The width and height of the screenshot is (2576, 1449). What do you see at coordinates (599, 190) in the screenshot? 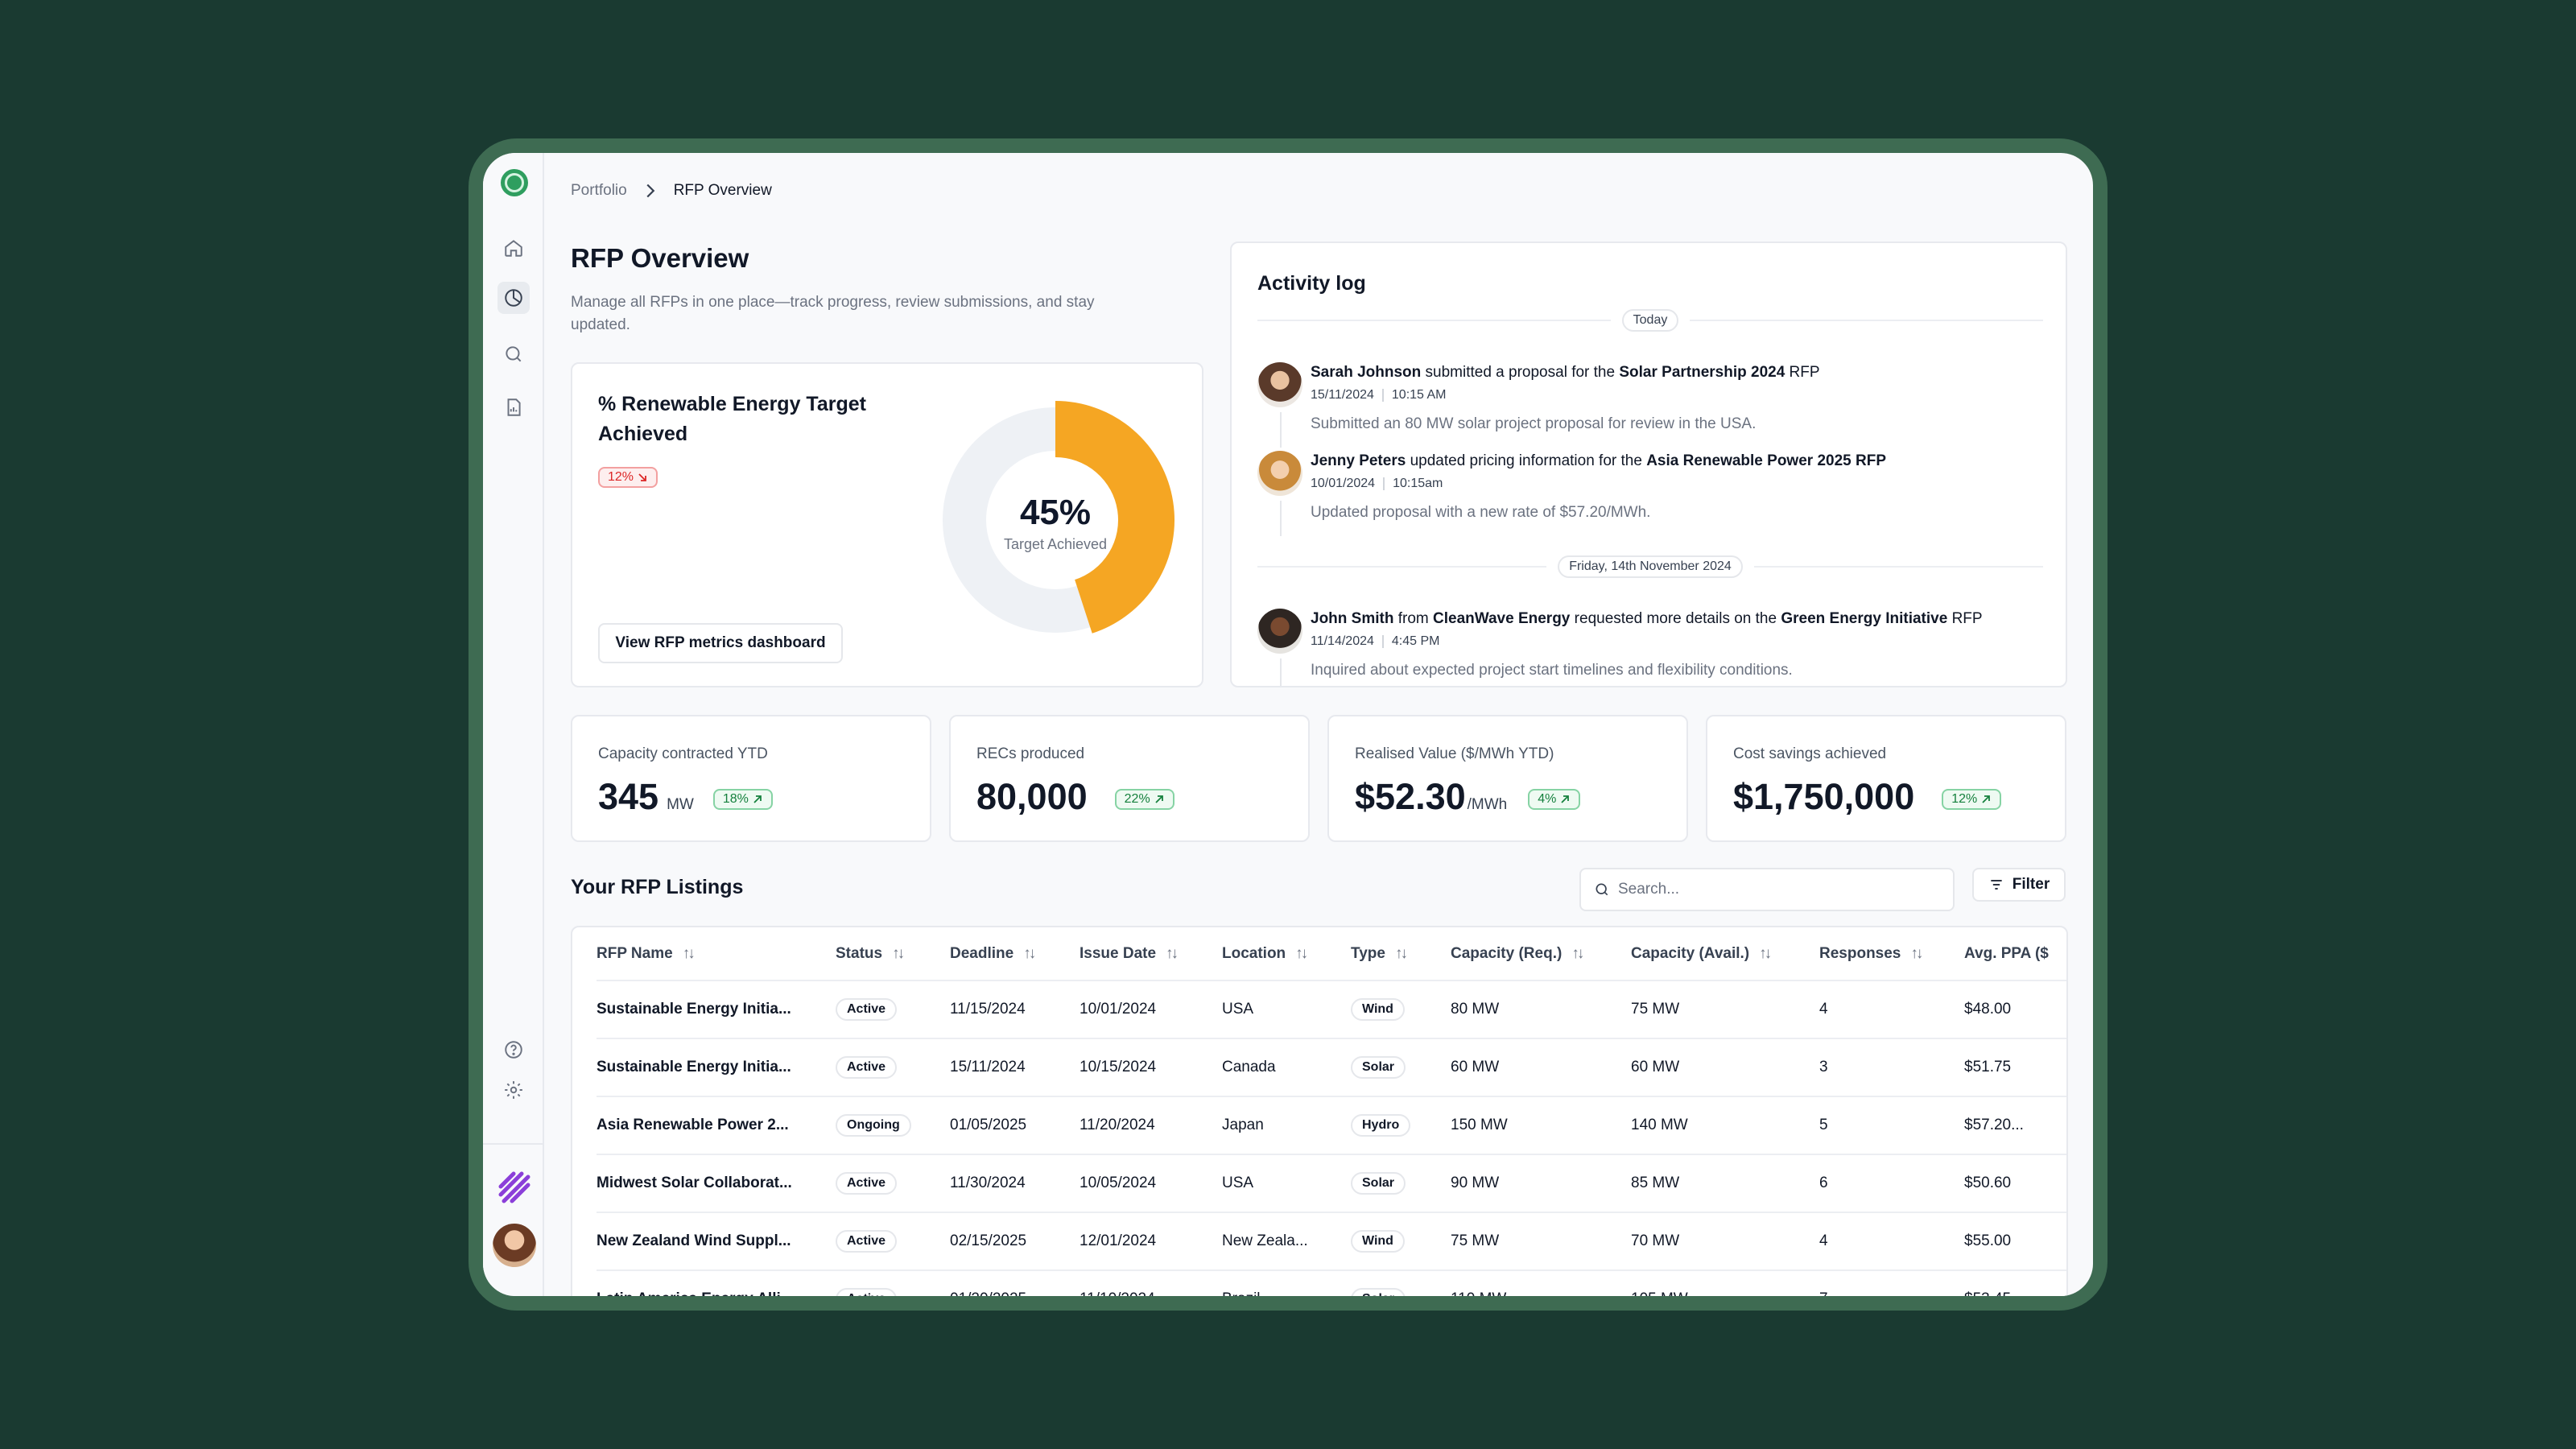
I see `breadcrumb-parent: Portfolio` at bounding box center [599, 190].